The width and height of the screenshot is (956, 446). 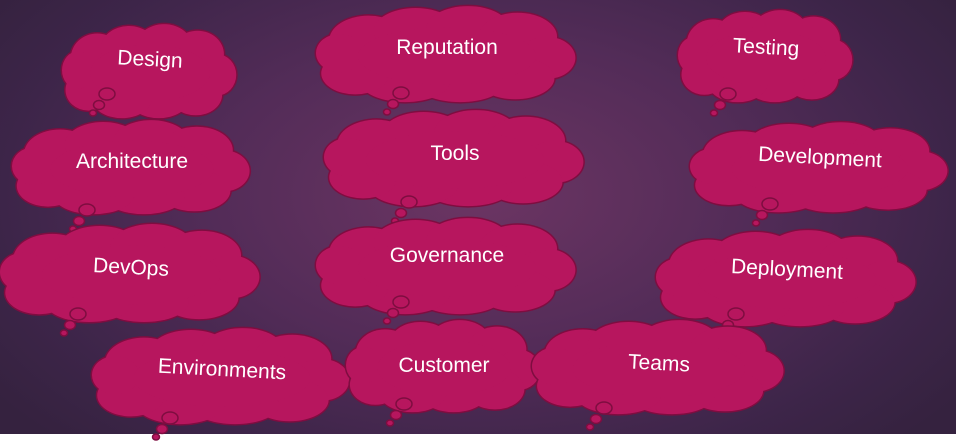 I want to click on cloud-governance: Governance, so click(x=446, y=270).